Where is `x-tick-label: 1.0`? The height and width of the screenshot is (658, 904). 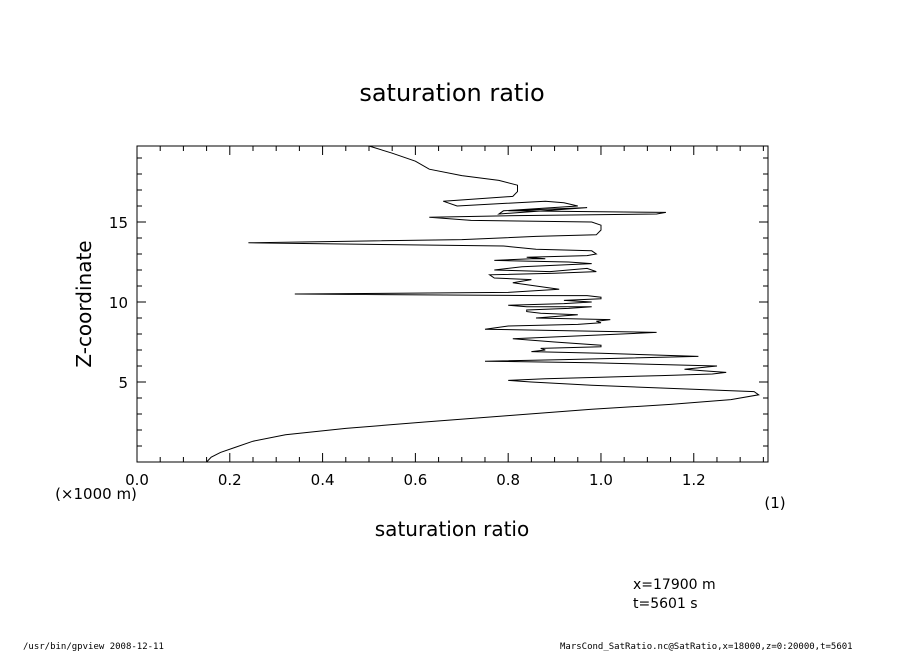
x-tick-label: 1.0 is located at coordinates (601, 480).